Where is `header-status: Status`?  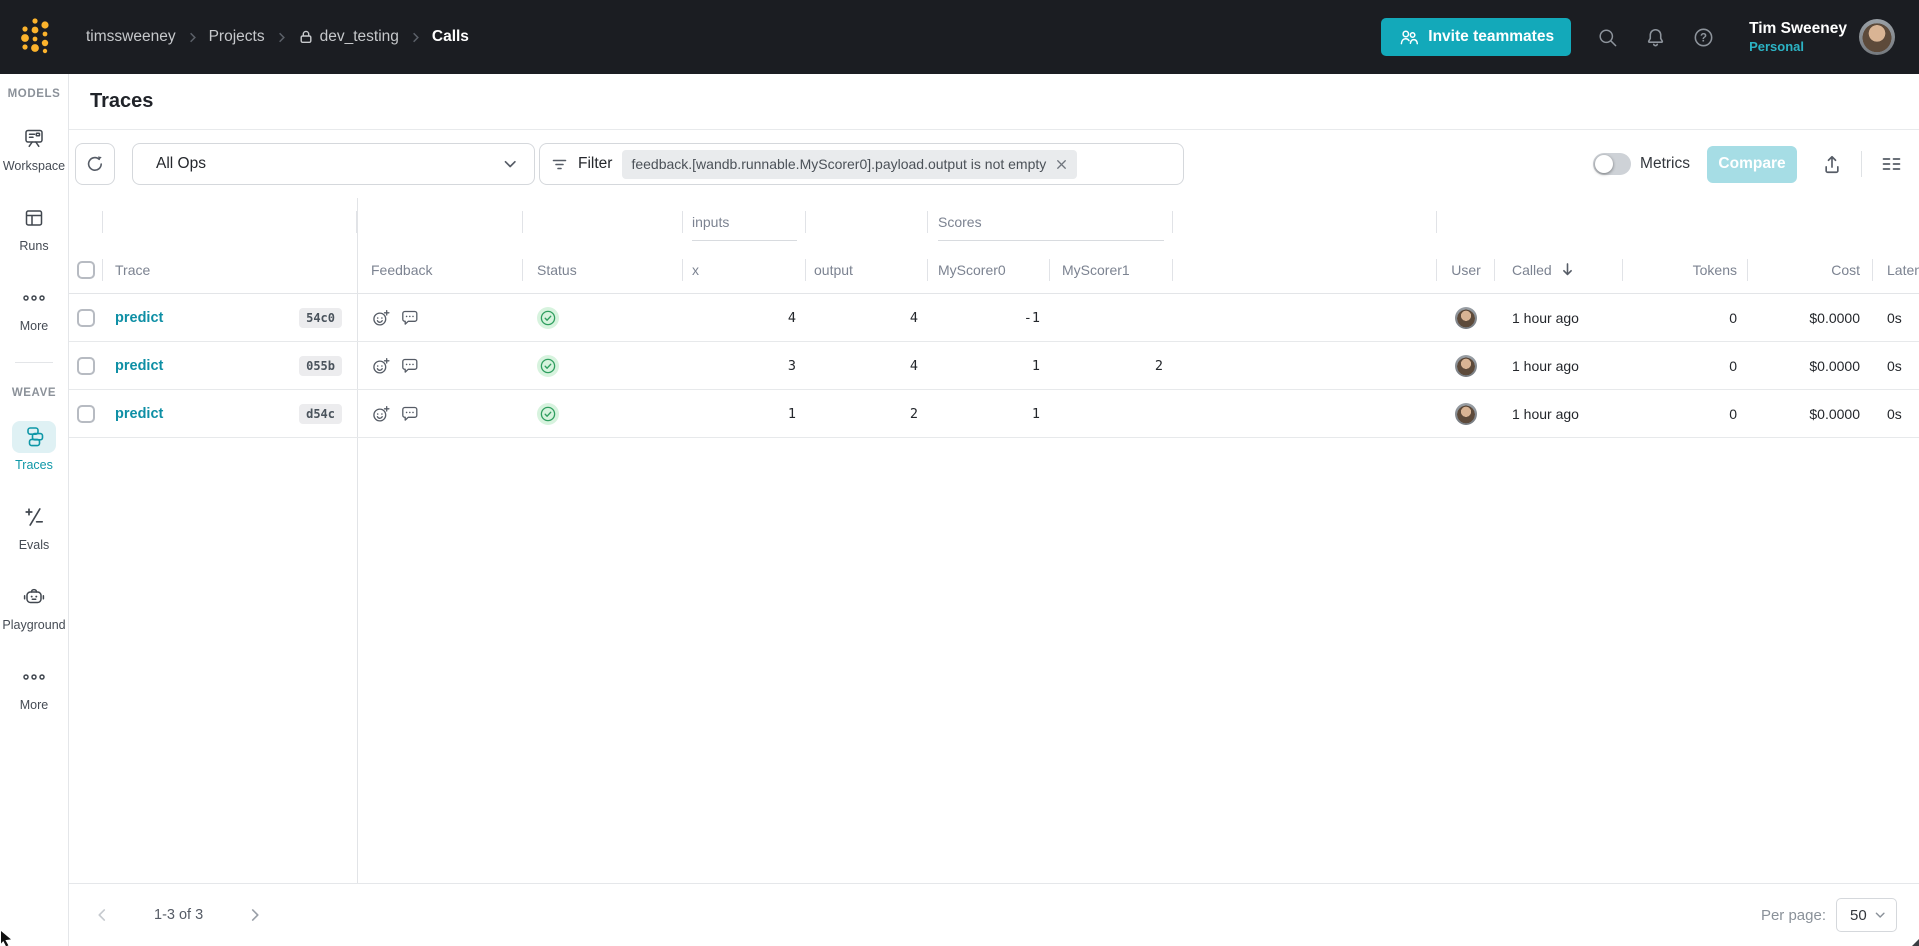
header-status: Status is located at coordinates (603, 269).